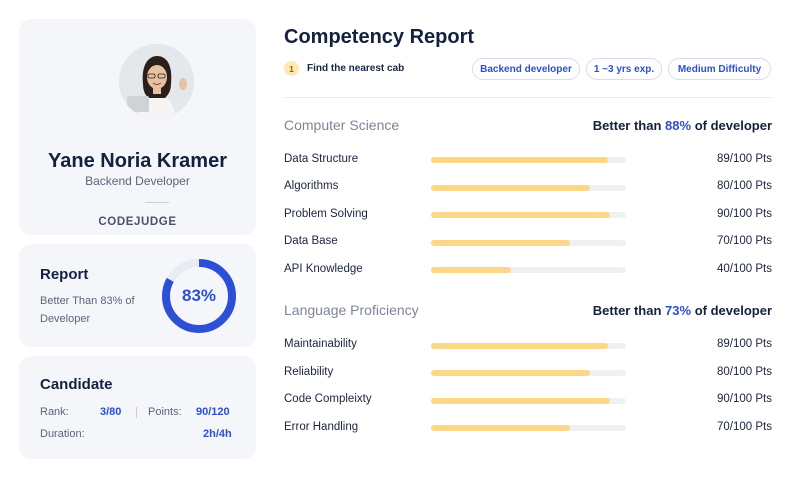 Image resolution: width=800 pixels, height=478 pixels. I want to click on skill-label: Data Structure, so click(321, 159).